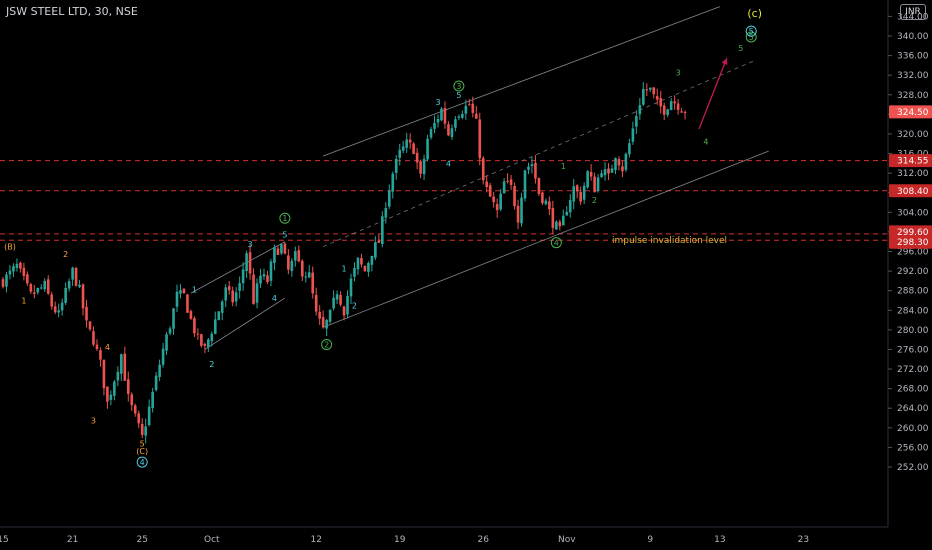 This screenshot has width=932, height=550. What do you see at coordinates (913, 331) in the screenshot?
I see `y-tick-label: 280.00` at bounding box center [913, 331].